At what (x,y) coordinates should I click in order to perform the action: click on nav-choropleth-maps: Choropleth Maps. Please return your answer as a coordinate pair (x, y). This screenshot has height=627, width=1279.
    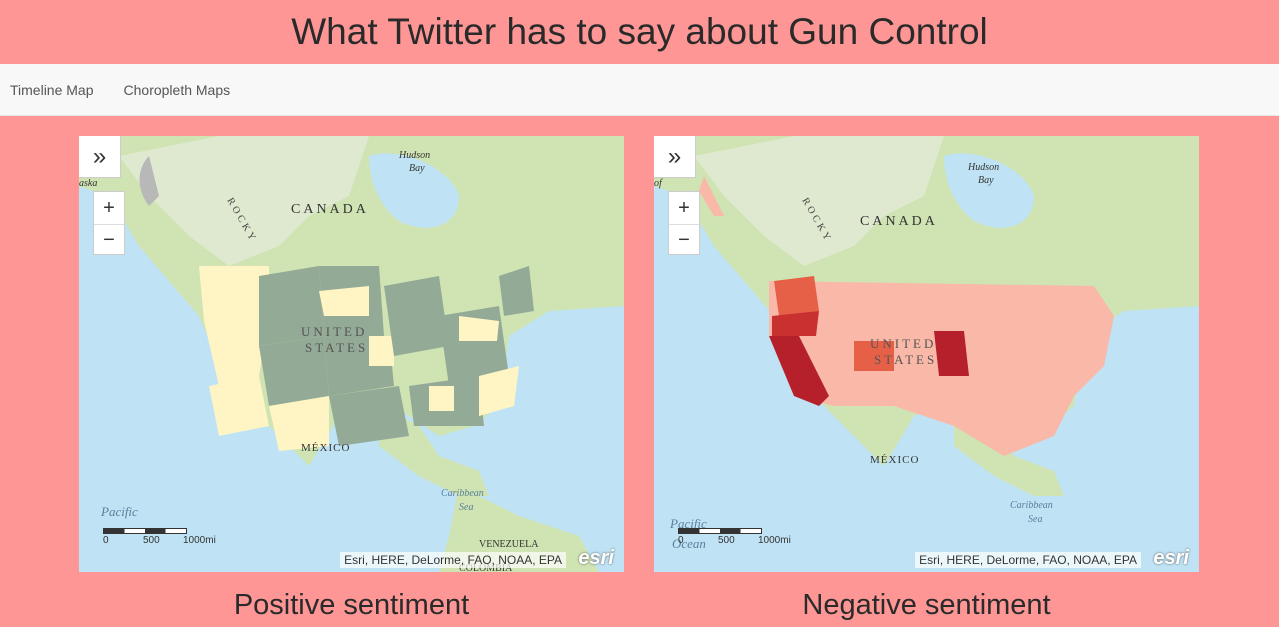
    Looking at the image, I should click on (177, 89).